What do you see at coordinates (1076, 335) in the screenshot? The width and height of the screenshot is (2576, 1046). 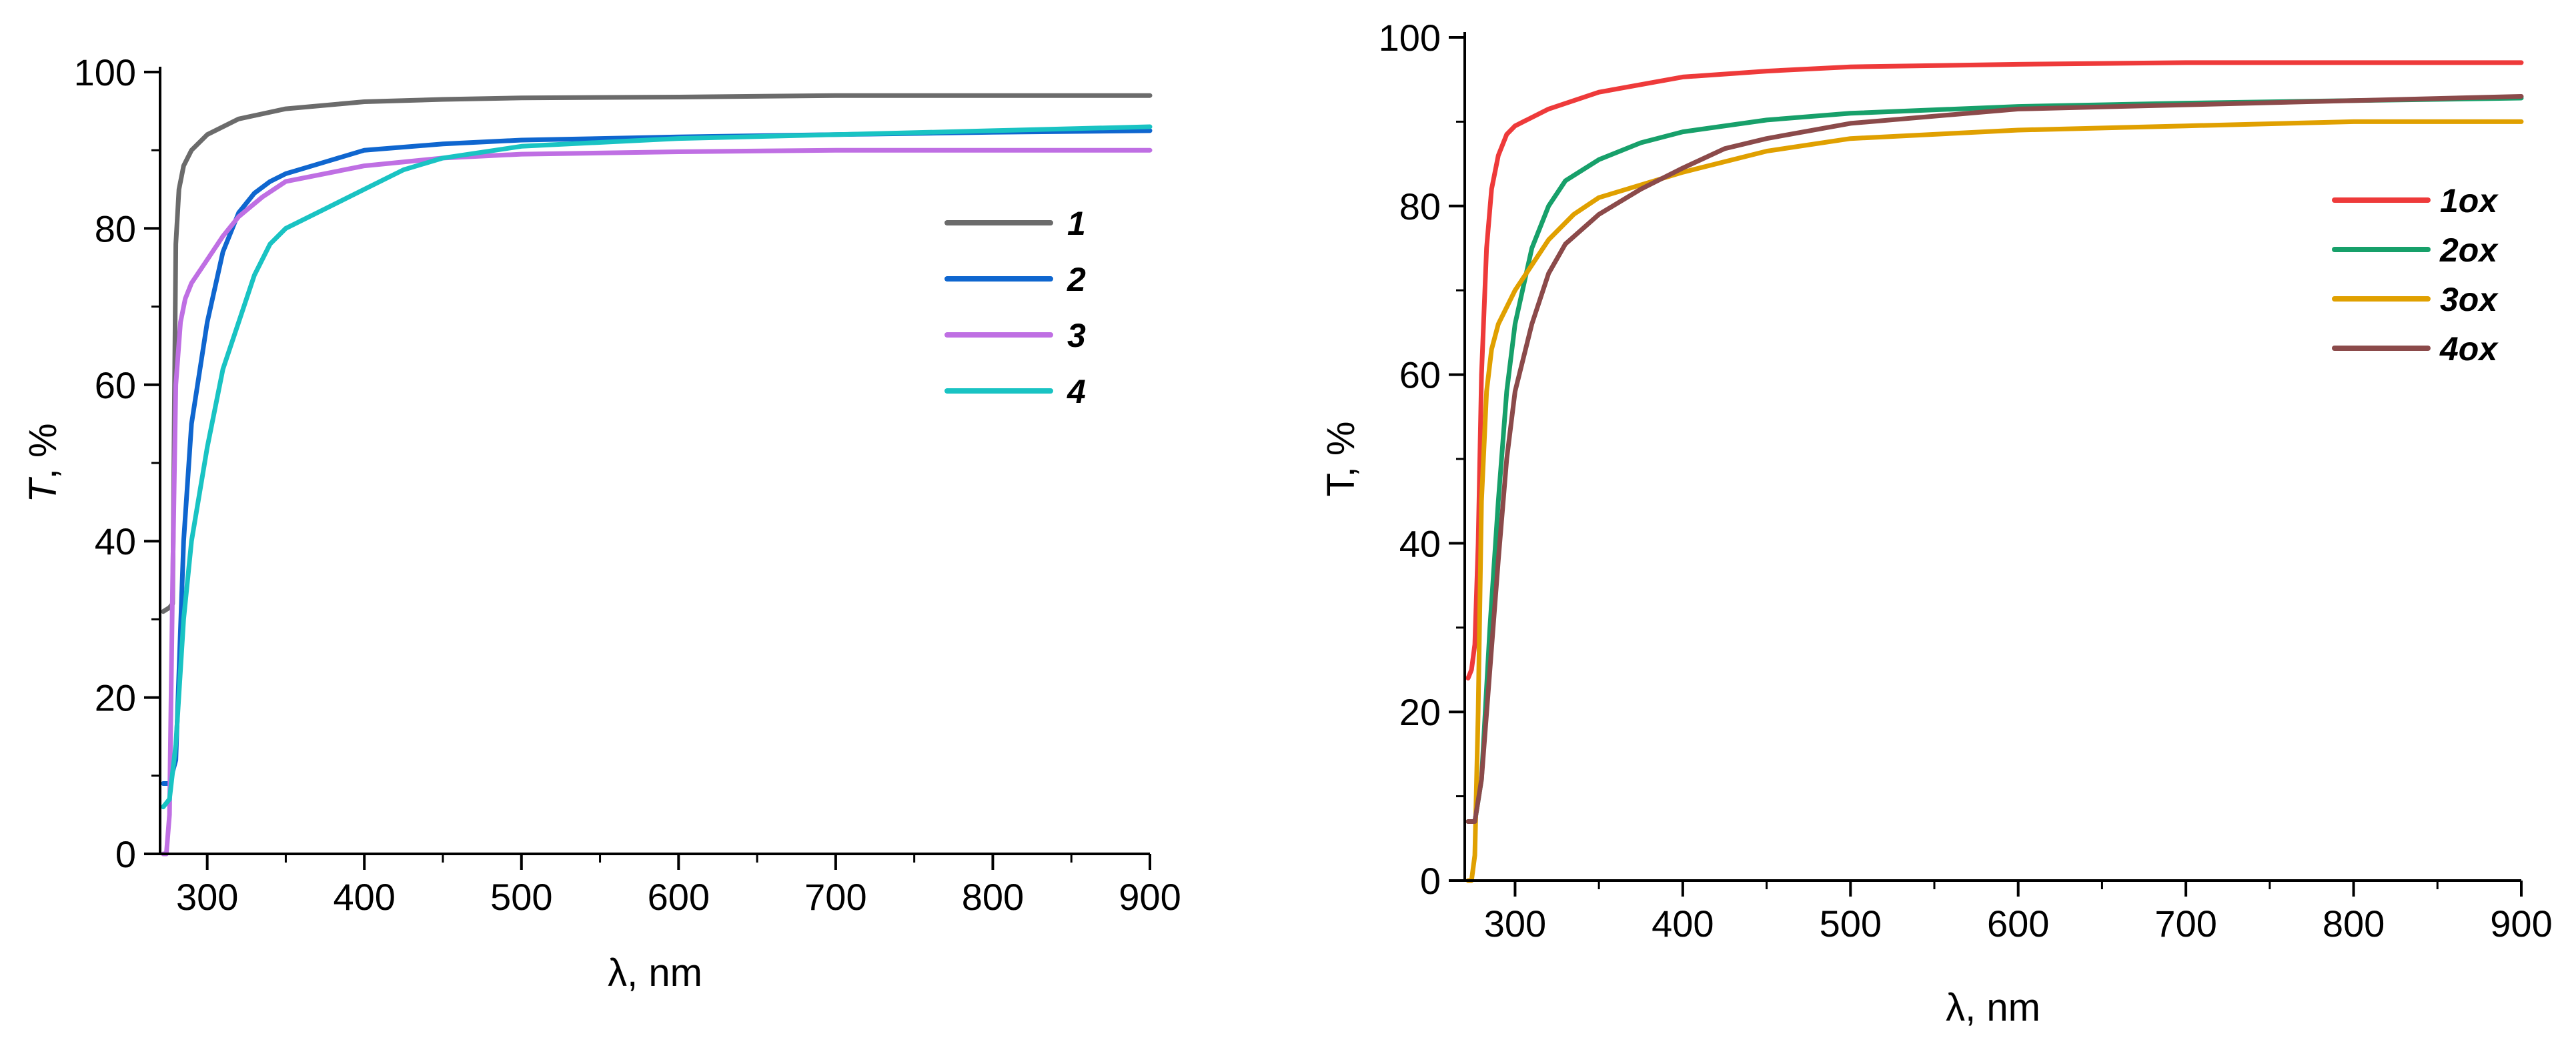 I see `legend-label-3: 3` at bounding box center [1076, 335].